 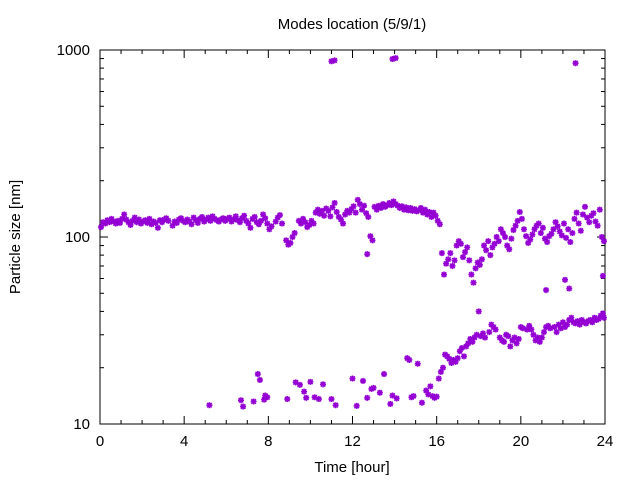 What do you see at coordinates (436, 441) in the screenshot?
I see `x-tick-label: 16` at bounding box center [436, 441].